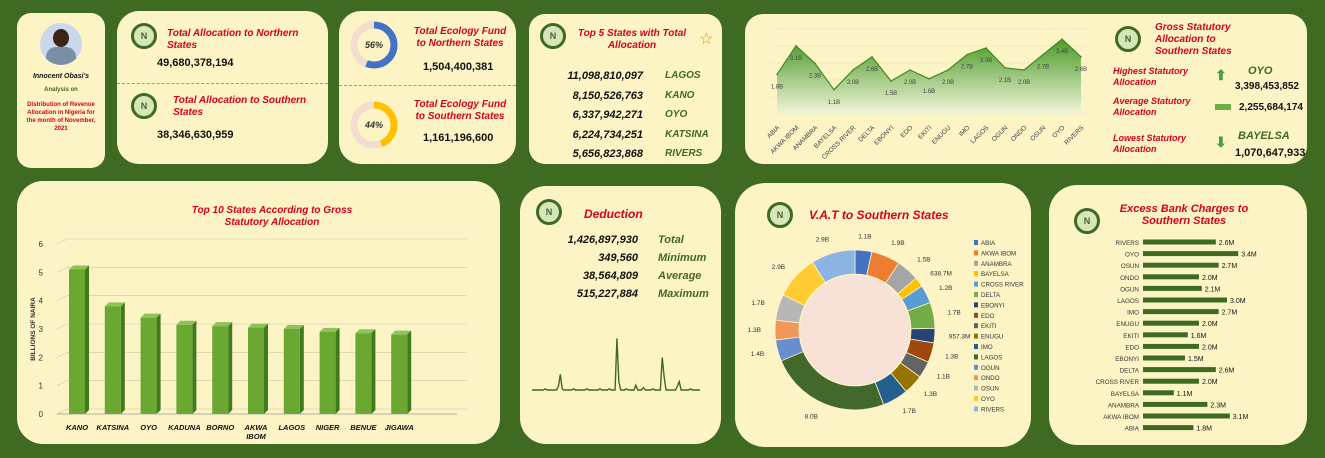 The width and height of the screenshot is (1325, 458). I want to click on top5-row: 6,224,734,251 KATSINA, so click(630, 137).